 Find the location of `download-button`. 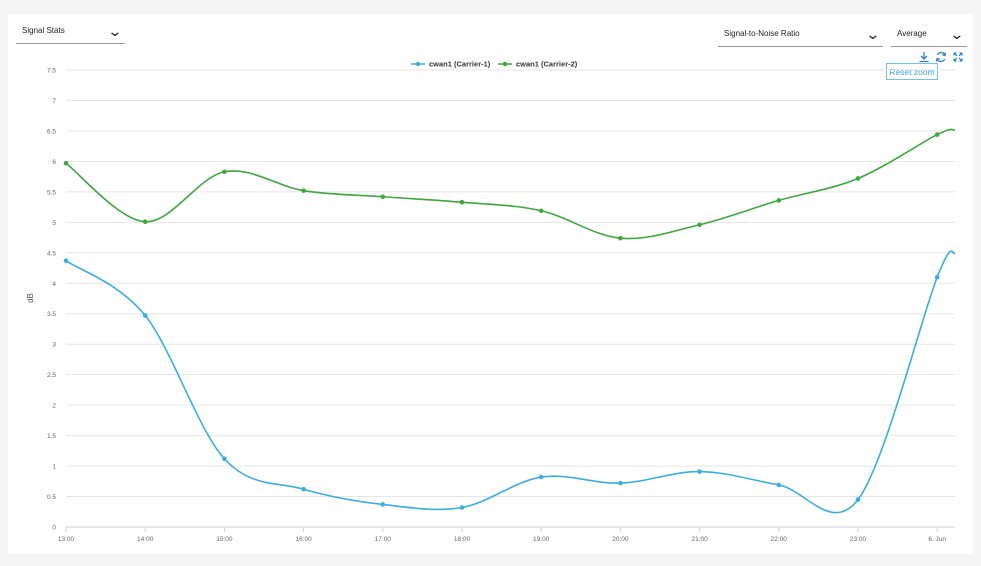

download-button is located at coordinates (924, 57).